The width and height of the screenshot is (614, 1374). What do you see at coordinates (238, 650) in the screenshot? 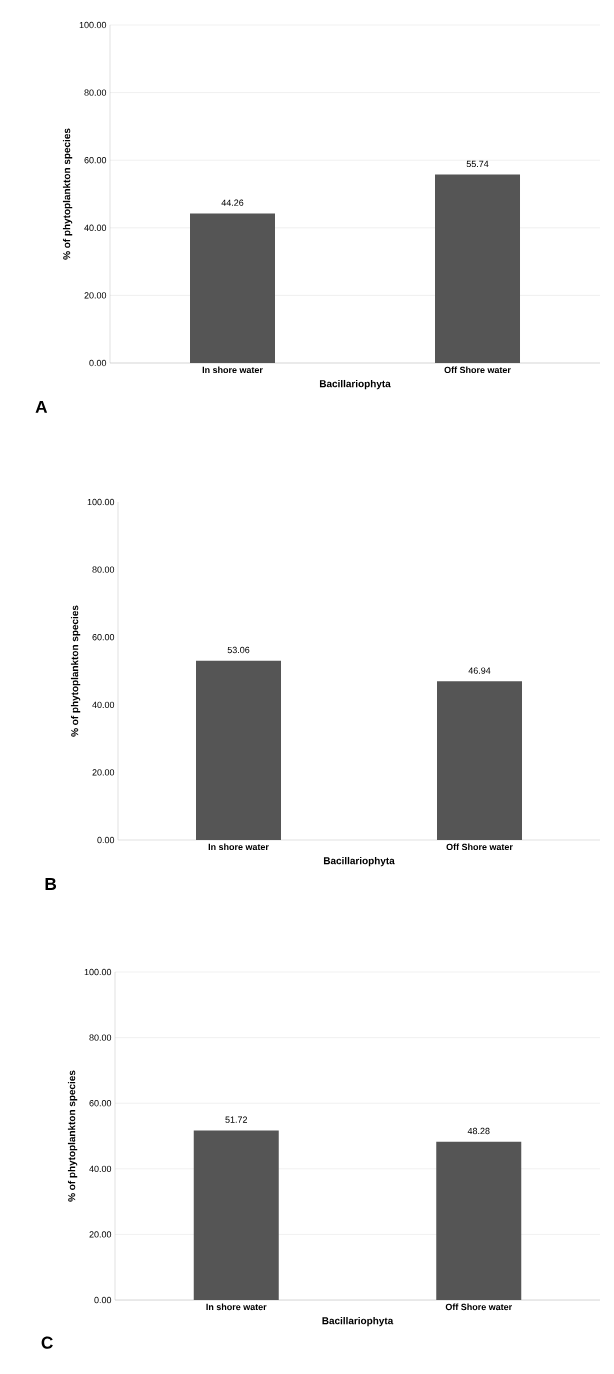
I see `data-label: 53.06` at bounding box center [238, 650].